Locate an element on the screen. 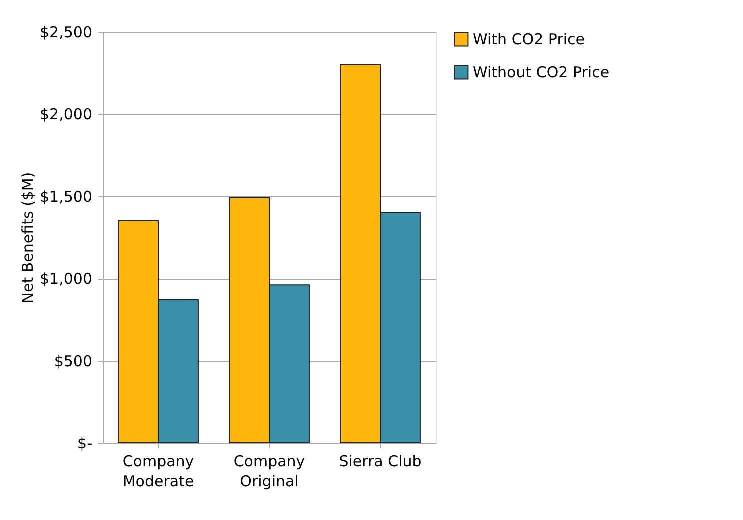  y-tick-label: $1,000 is located at coordinates (66, 279).